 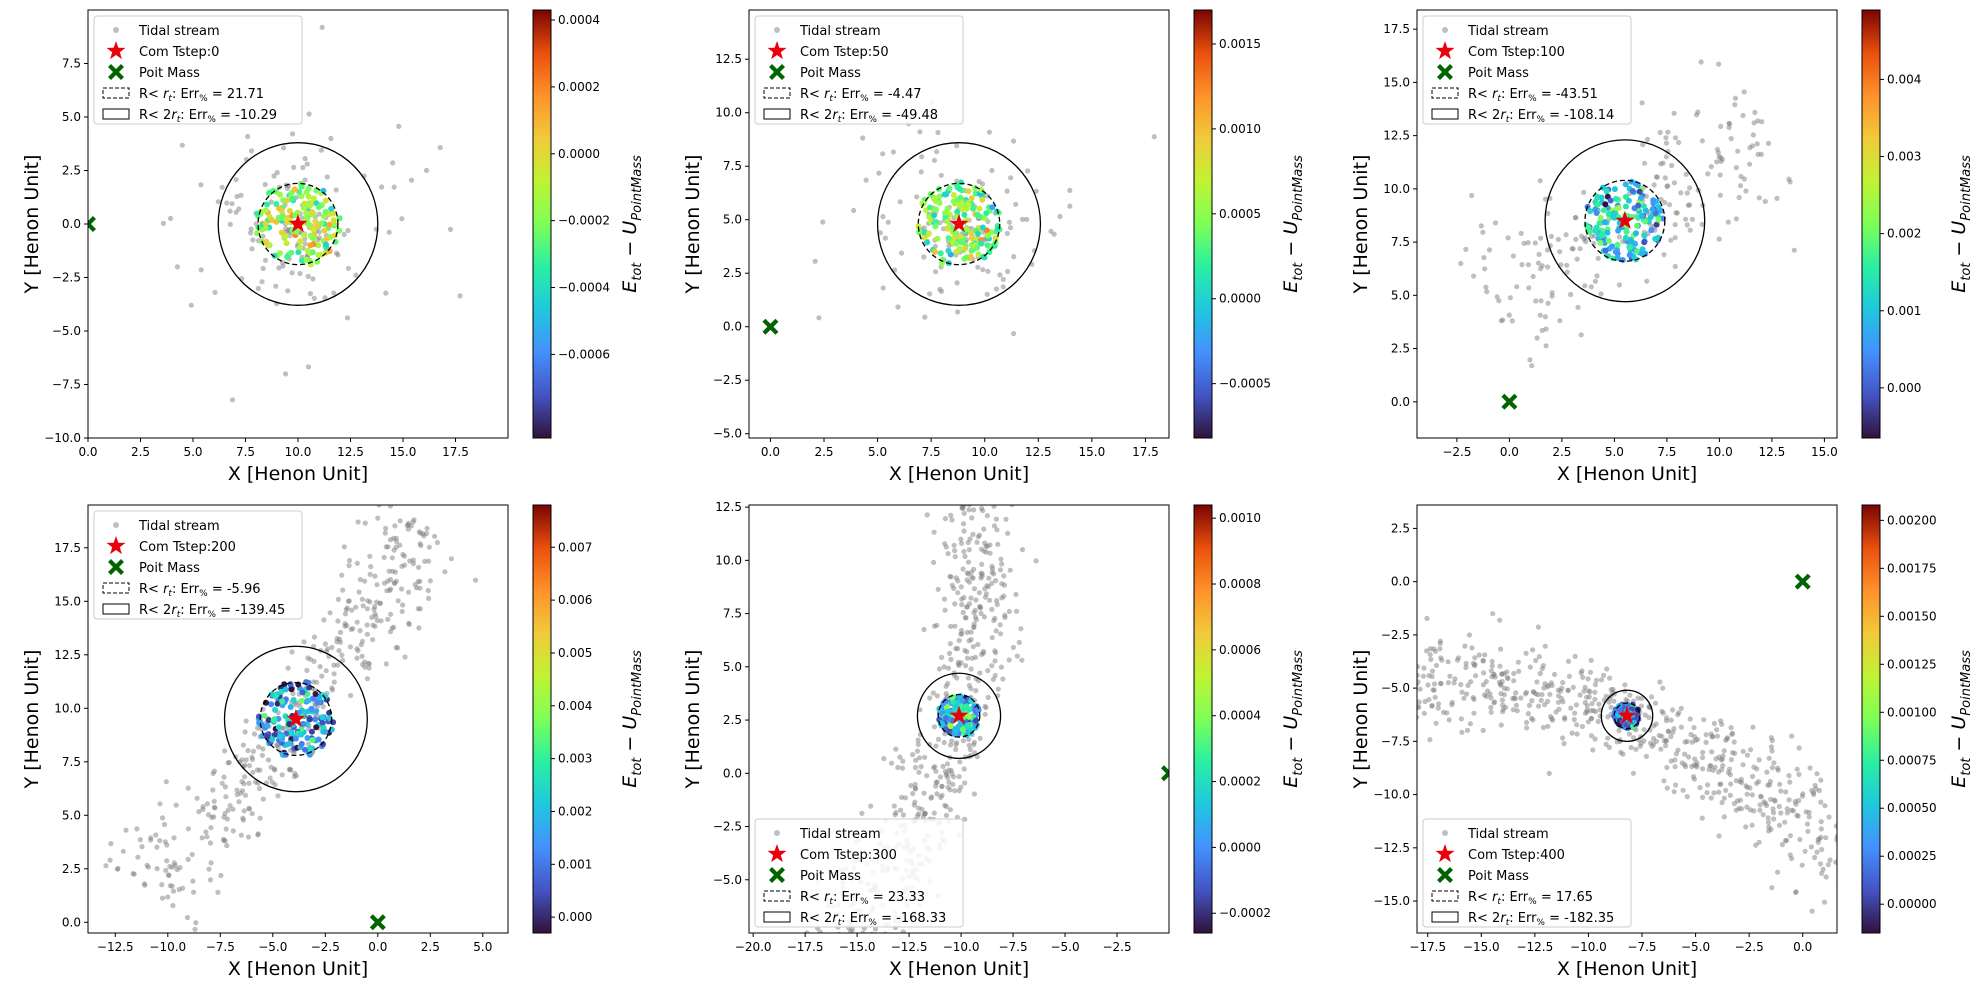 I want to click on y-tick-label: −2.5, so click(x=727, y=827).